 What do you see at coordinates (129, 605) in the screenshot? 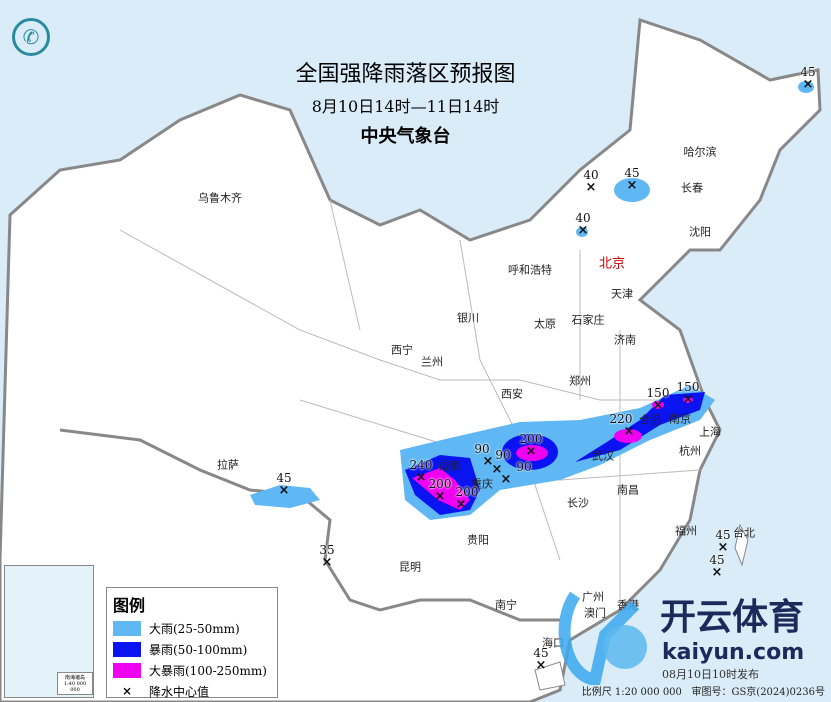
I see `legend-title: 图例` at bounding box center [129, 605].